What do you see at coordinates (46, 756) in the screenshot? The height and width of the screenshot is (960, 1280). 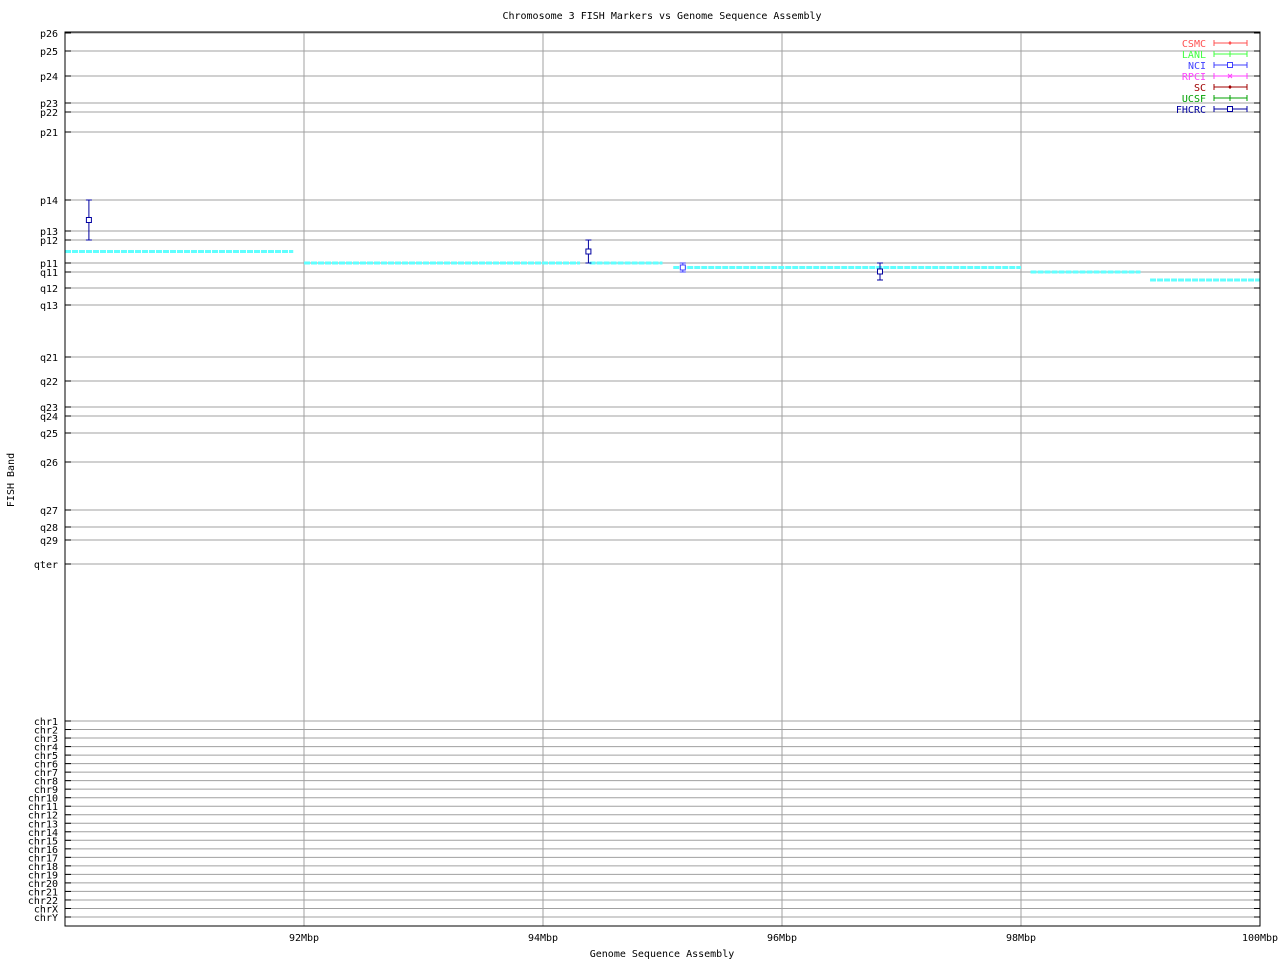 I see `y-tick-label: chr5` at bounding box center [46, 756].